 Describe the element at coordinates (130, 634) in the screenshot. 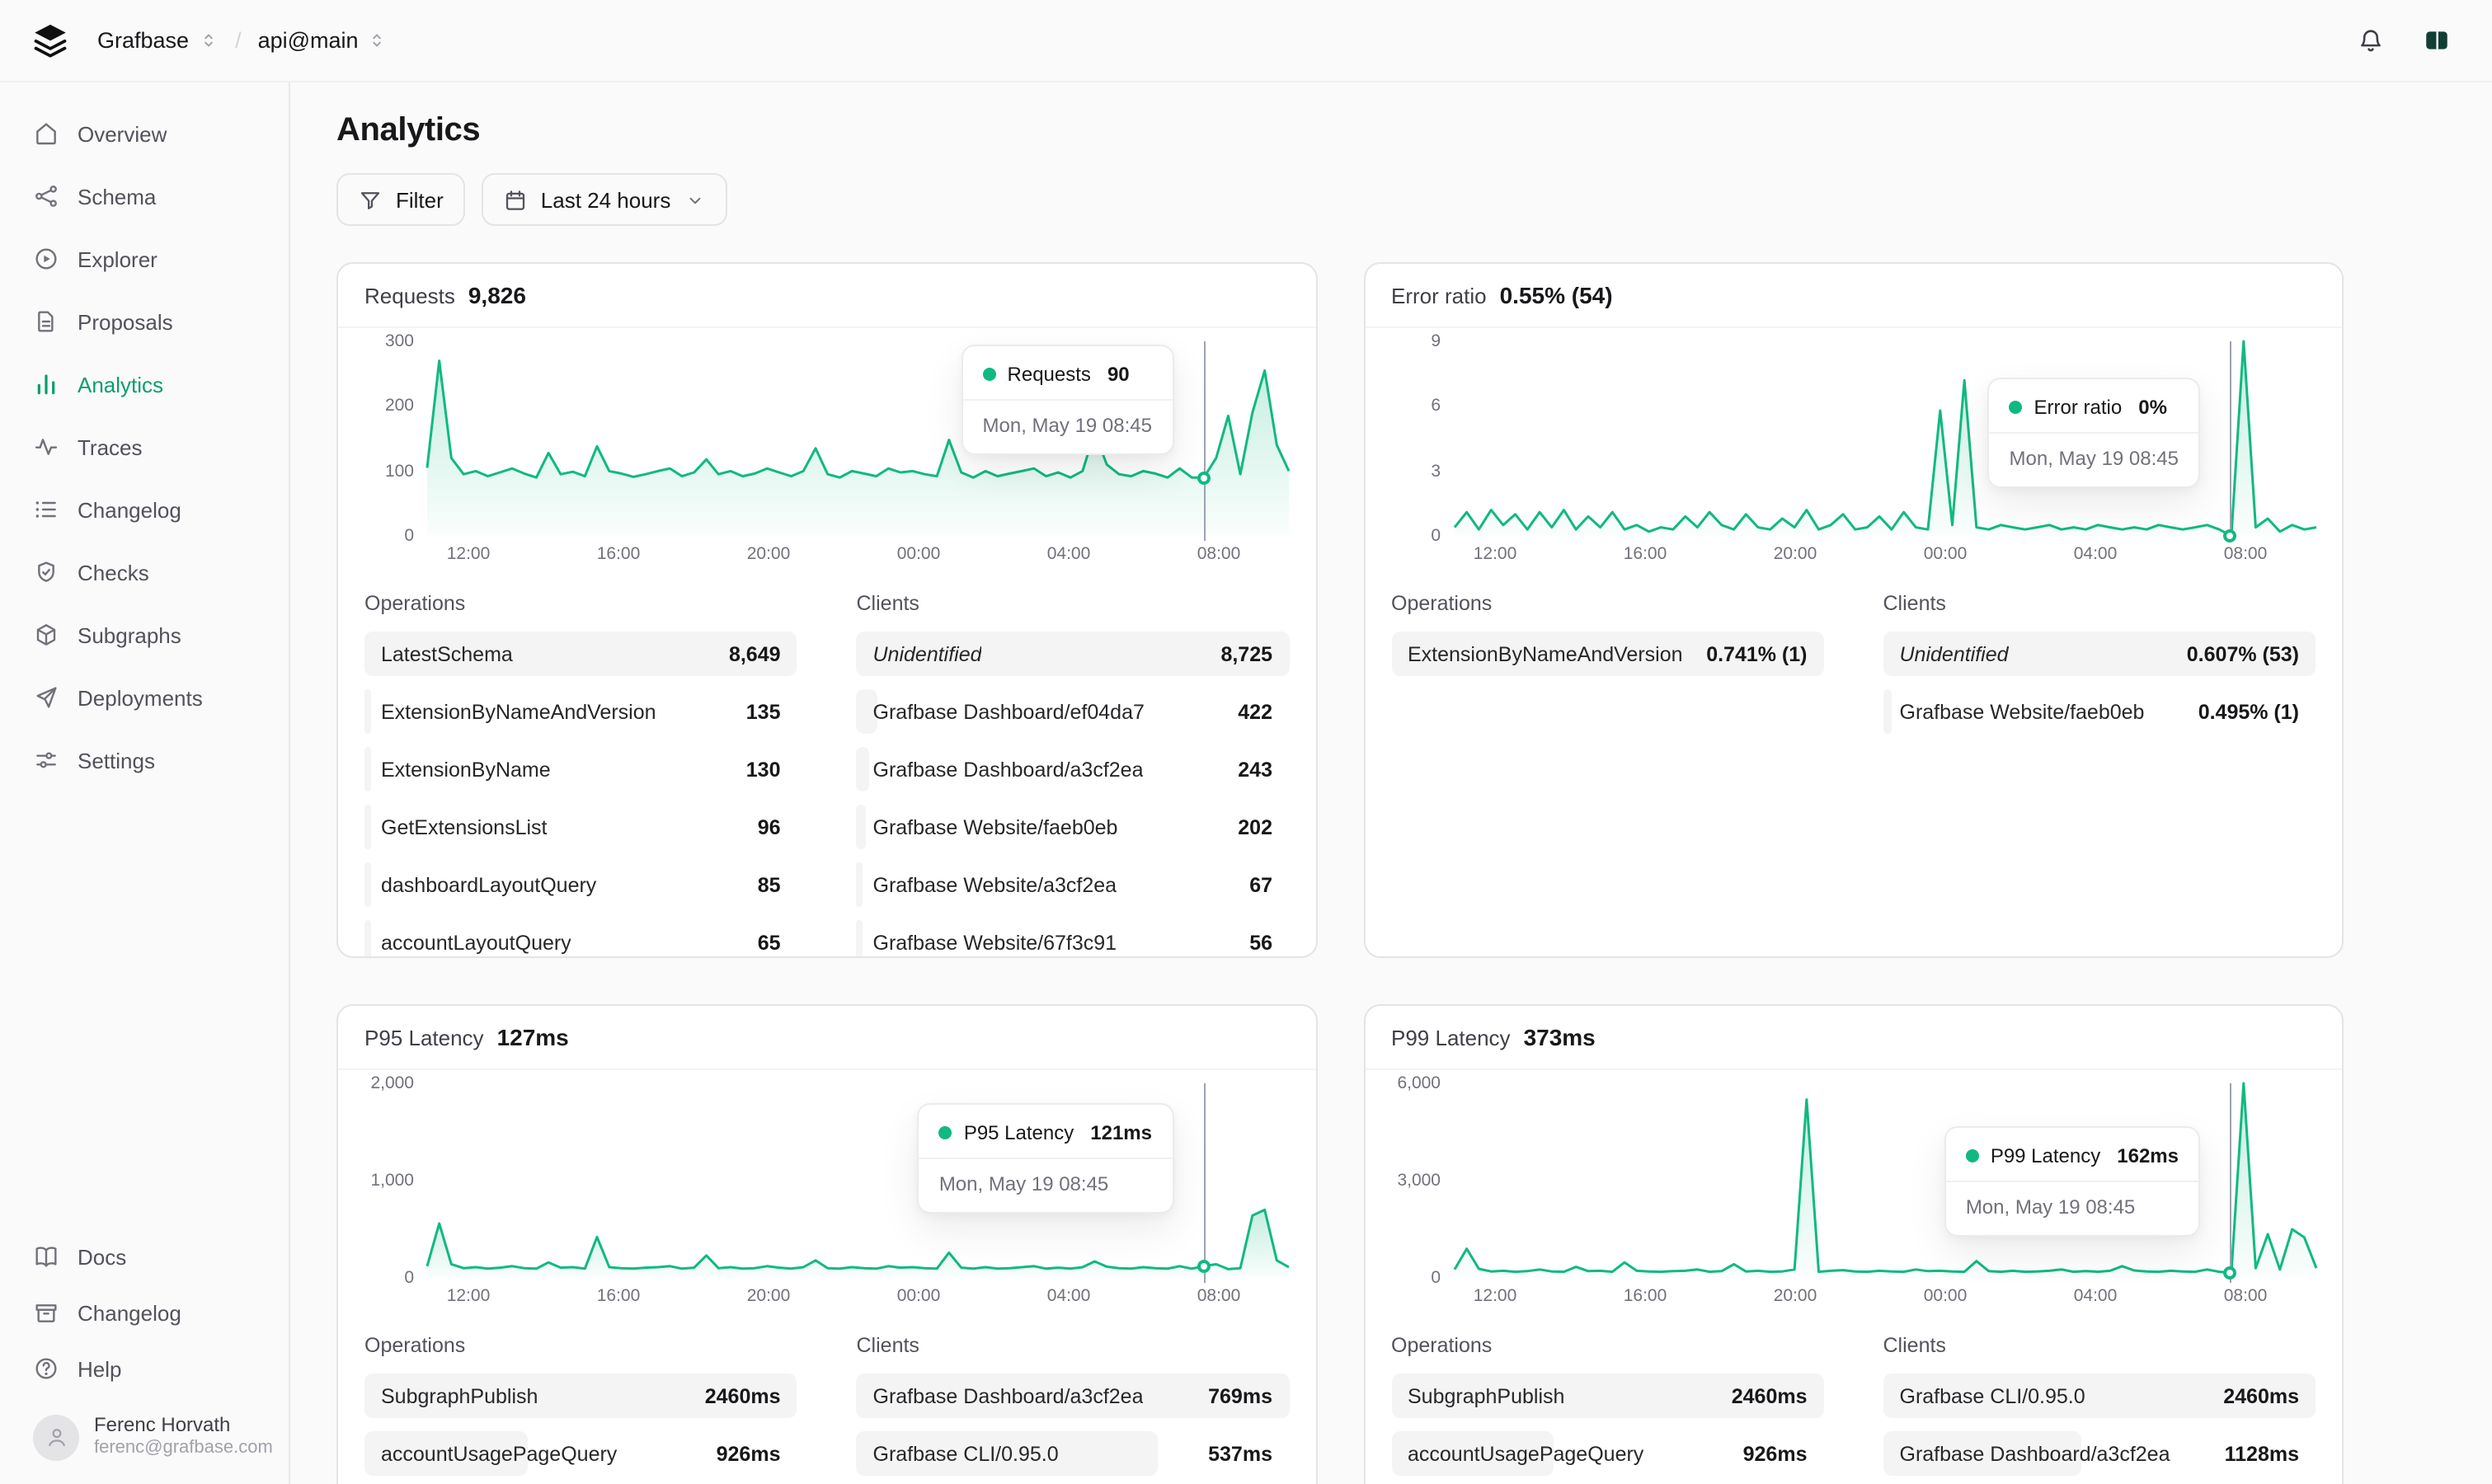

I see `sidebar-item-label: Subgraphs` at that location.